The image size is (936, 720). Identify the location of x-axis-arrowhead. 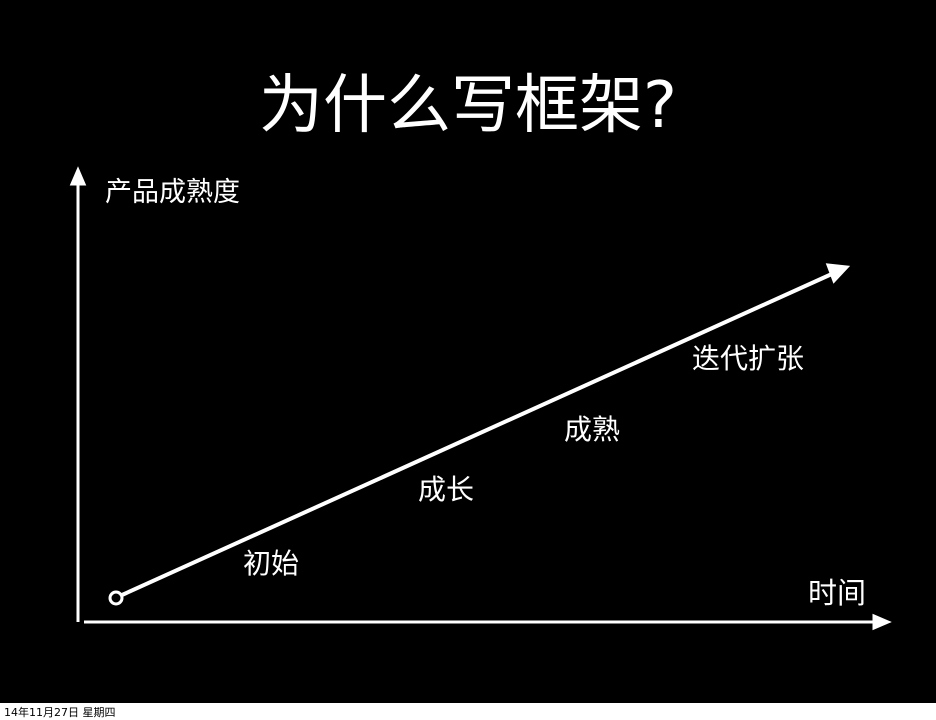
(882, 622).